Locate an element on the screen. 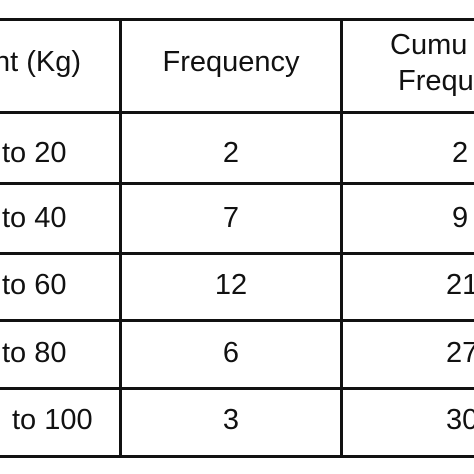 The height and width of the screenshot is (474, 474). row-5-frequency: 3 is located at coordinates (231, 420).